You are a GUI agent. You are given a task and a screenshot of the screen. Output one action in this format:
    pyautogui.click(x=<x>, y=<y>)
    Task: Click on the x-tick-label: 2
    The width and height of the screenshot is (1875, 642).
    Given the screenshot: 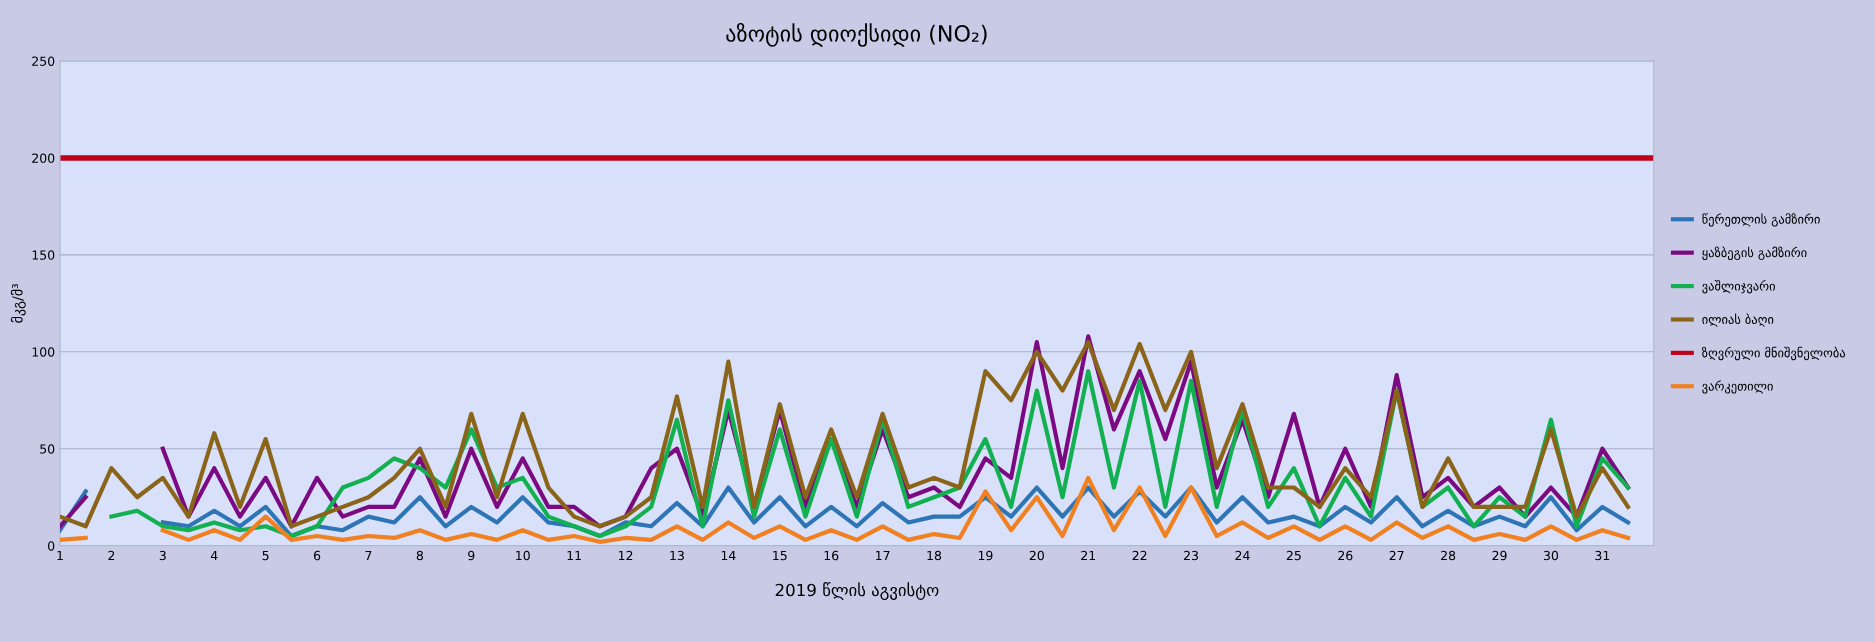 What is the action you would take?
    pyautogui.click(x=111, y=555)
    